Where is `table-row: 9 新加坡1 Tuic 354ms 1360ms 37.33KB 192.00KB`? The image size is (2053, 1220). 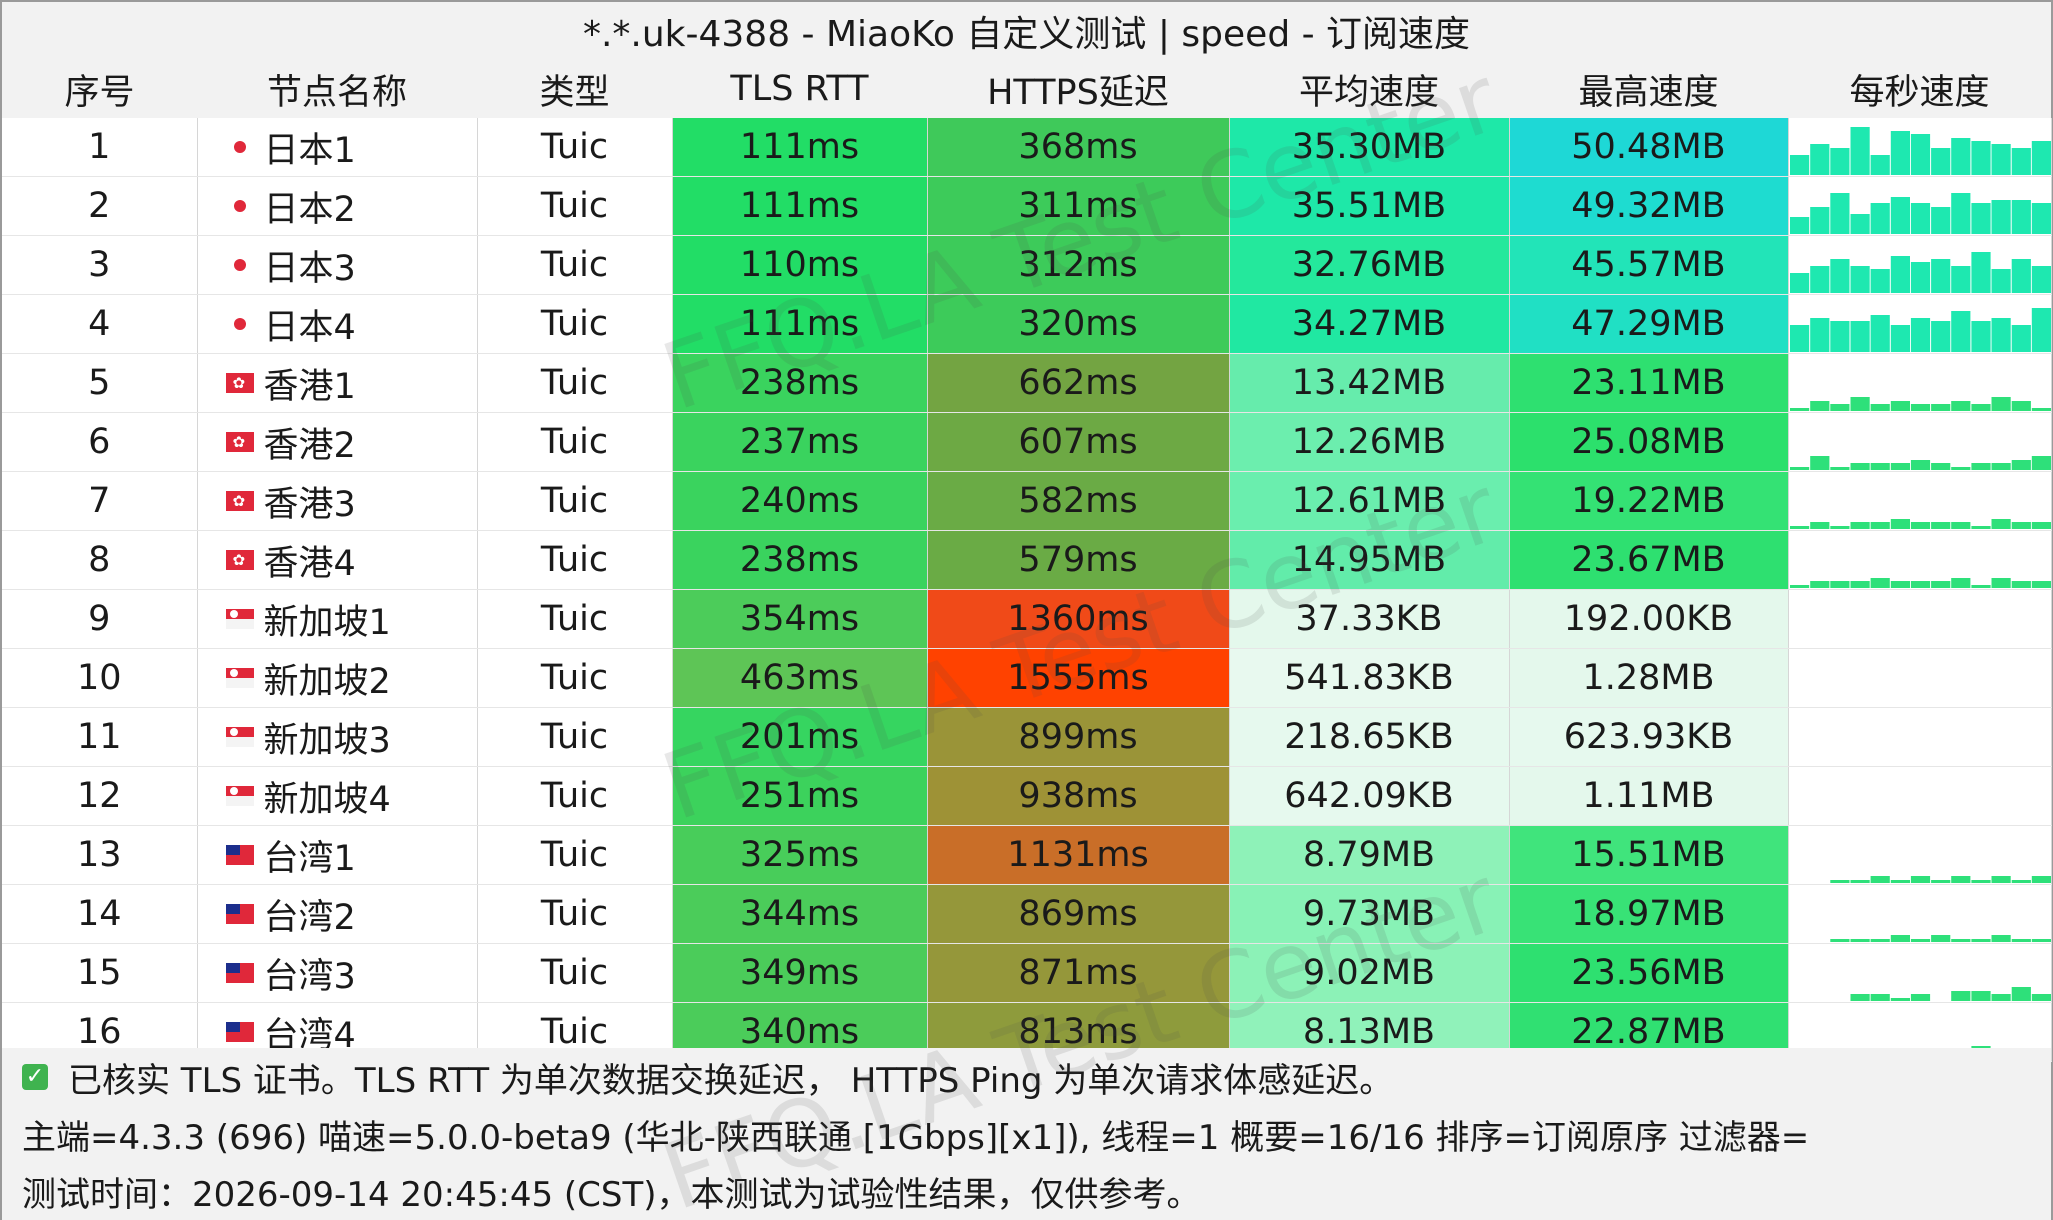 table-row: 9 新加坡1 Tuic 354ms 1360ms 37.33KB 192.00KB is located at coordinates (1027, 619).